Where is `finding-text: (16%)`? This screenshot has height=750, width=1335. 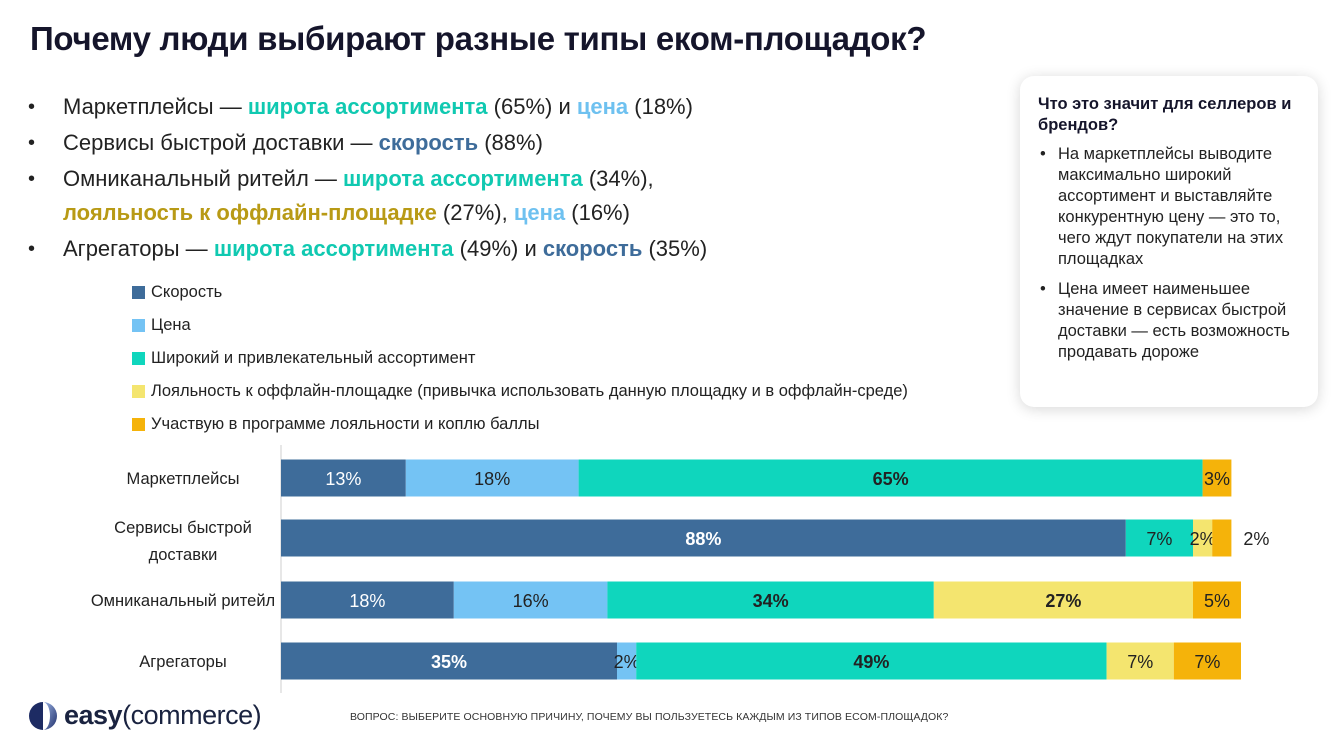
finding-text: (16%) is located at coordinates (597, 212).